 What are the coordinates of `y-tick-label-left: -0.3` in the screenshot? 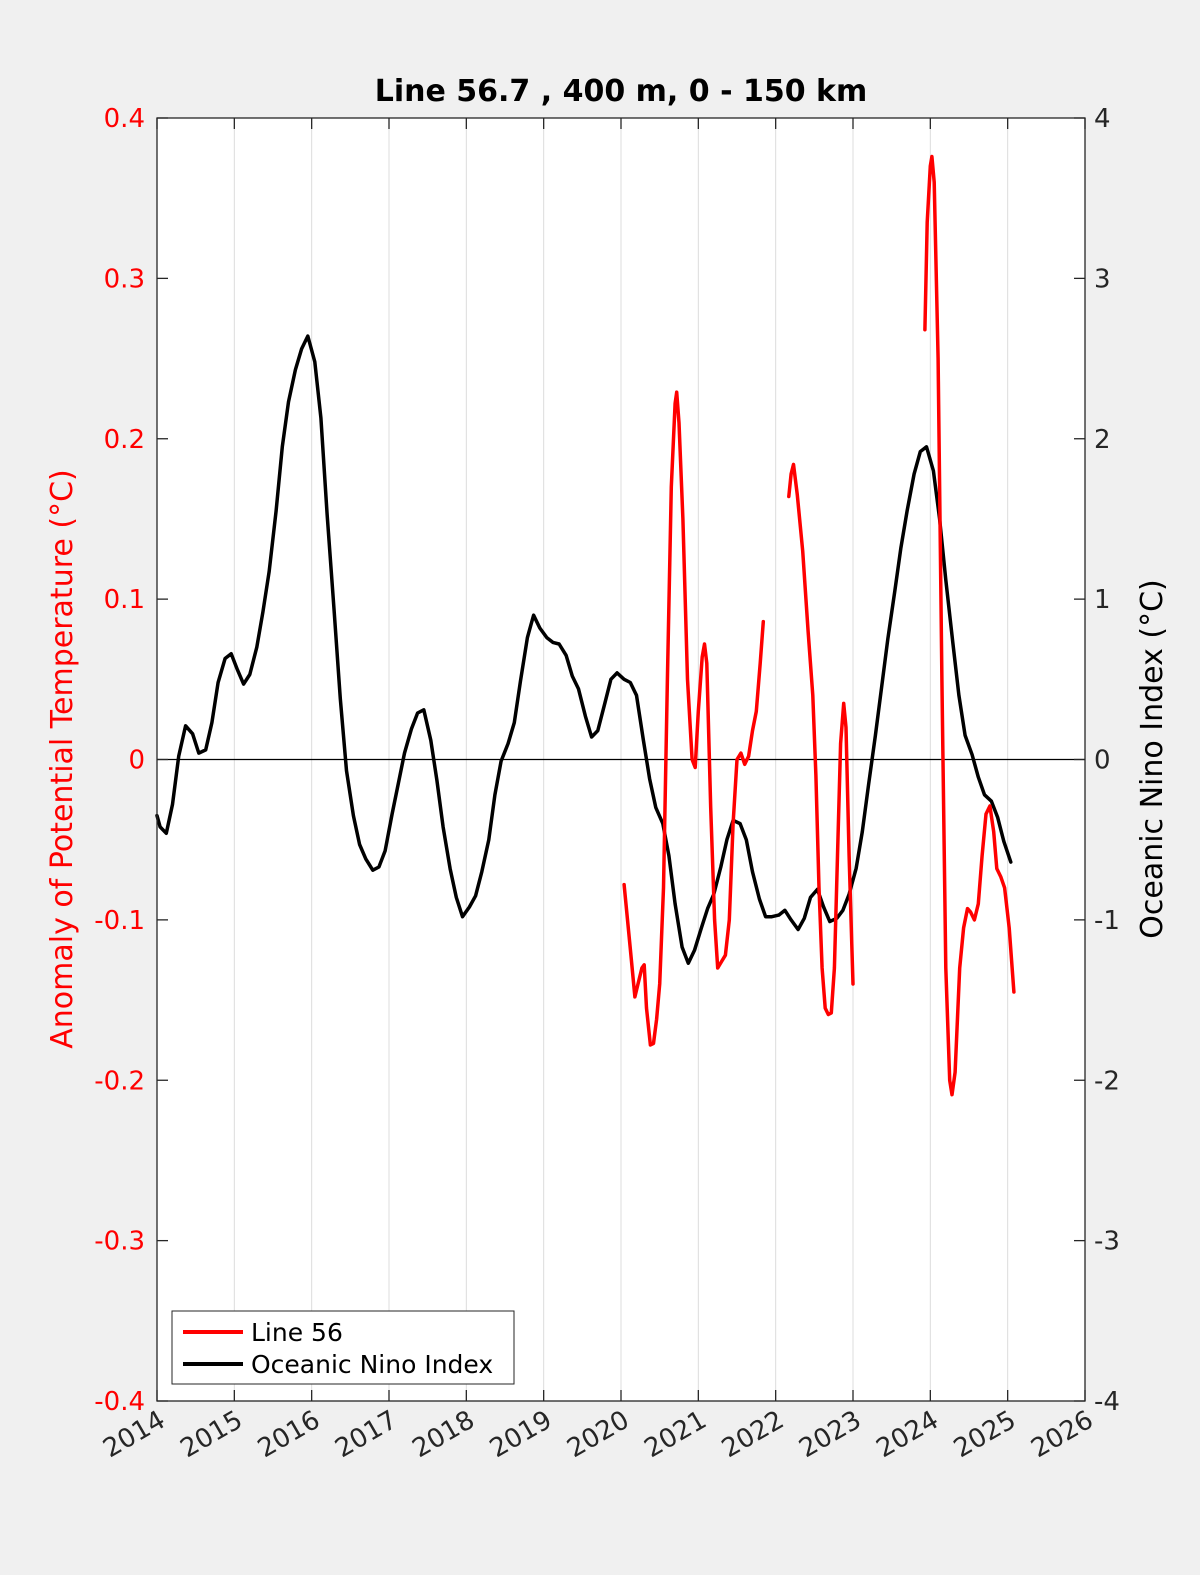 It's located at (119, 1242).